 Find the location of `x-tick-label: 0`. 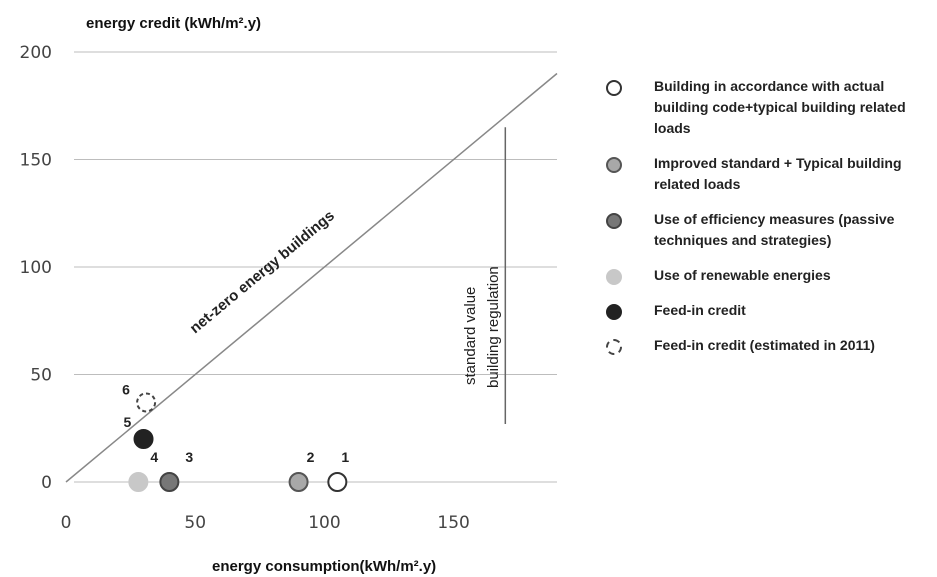

x-tick-label: 0 is located at coordinates (66, 523).